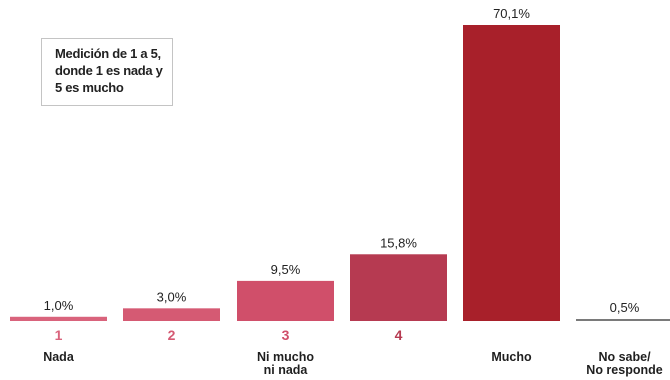  Describe the element at coordinates (285, 357) in the screenshot. I see `category-caption-2-0: Ni mucho` at that location.